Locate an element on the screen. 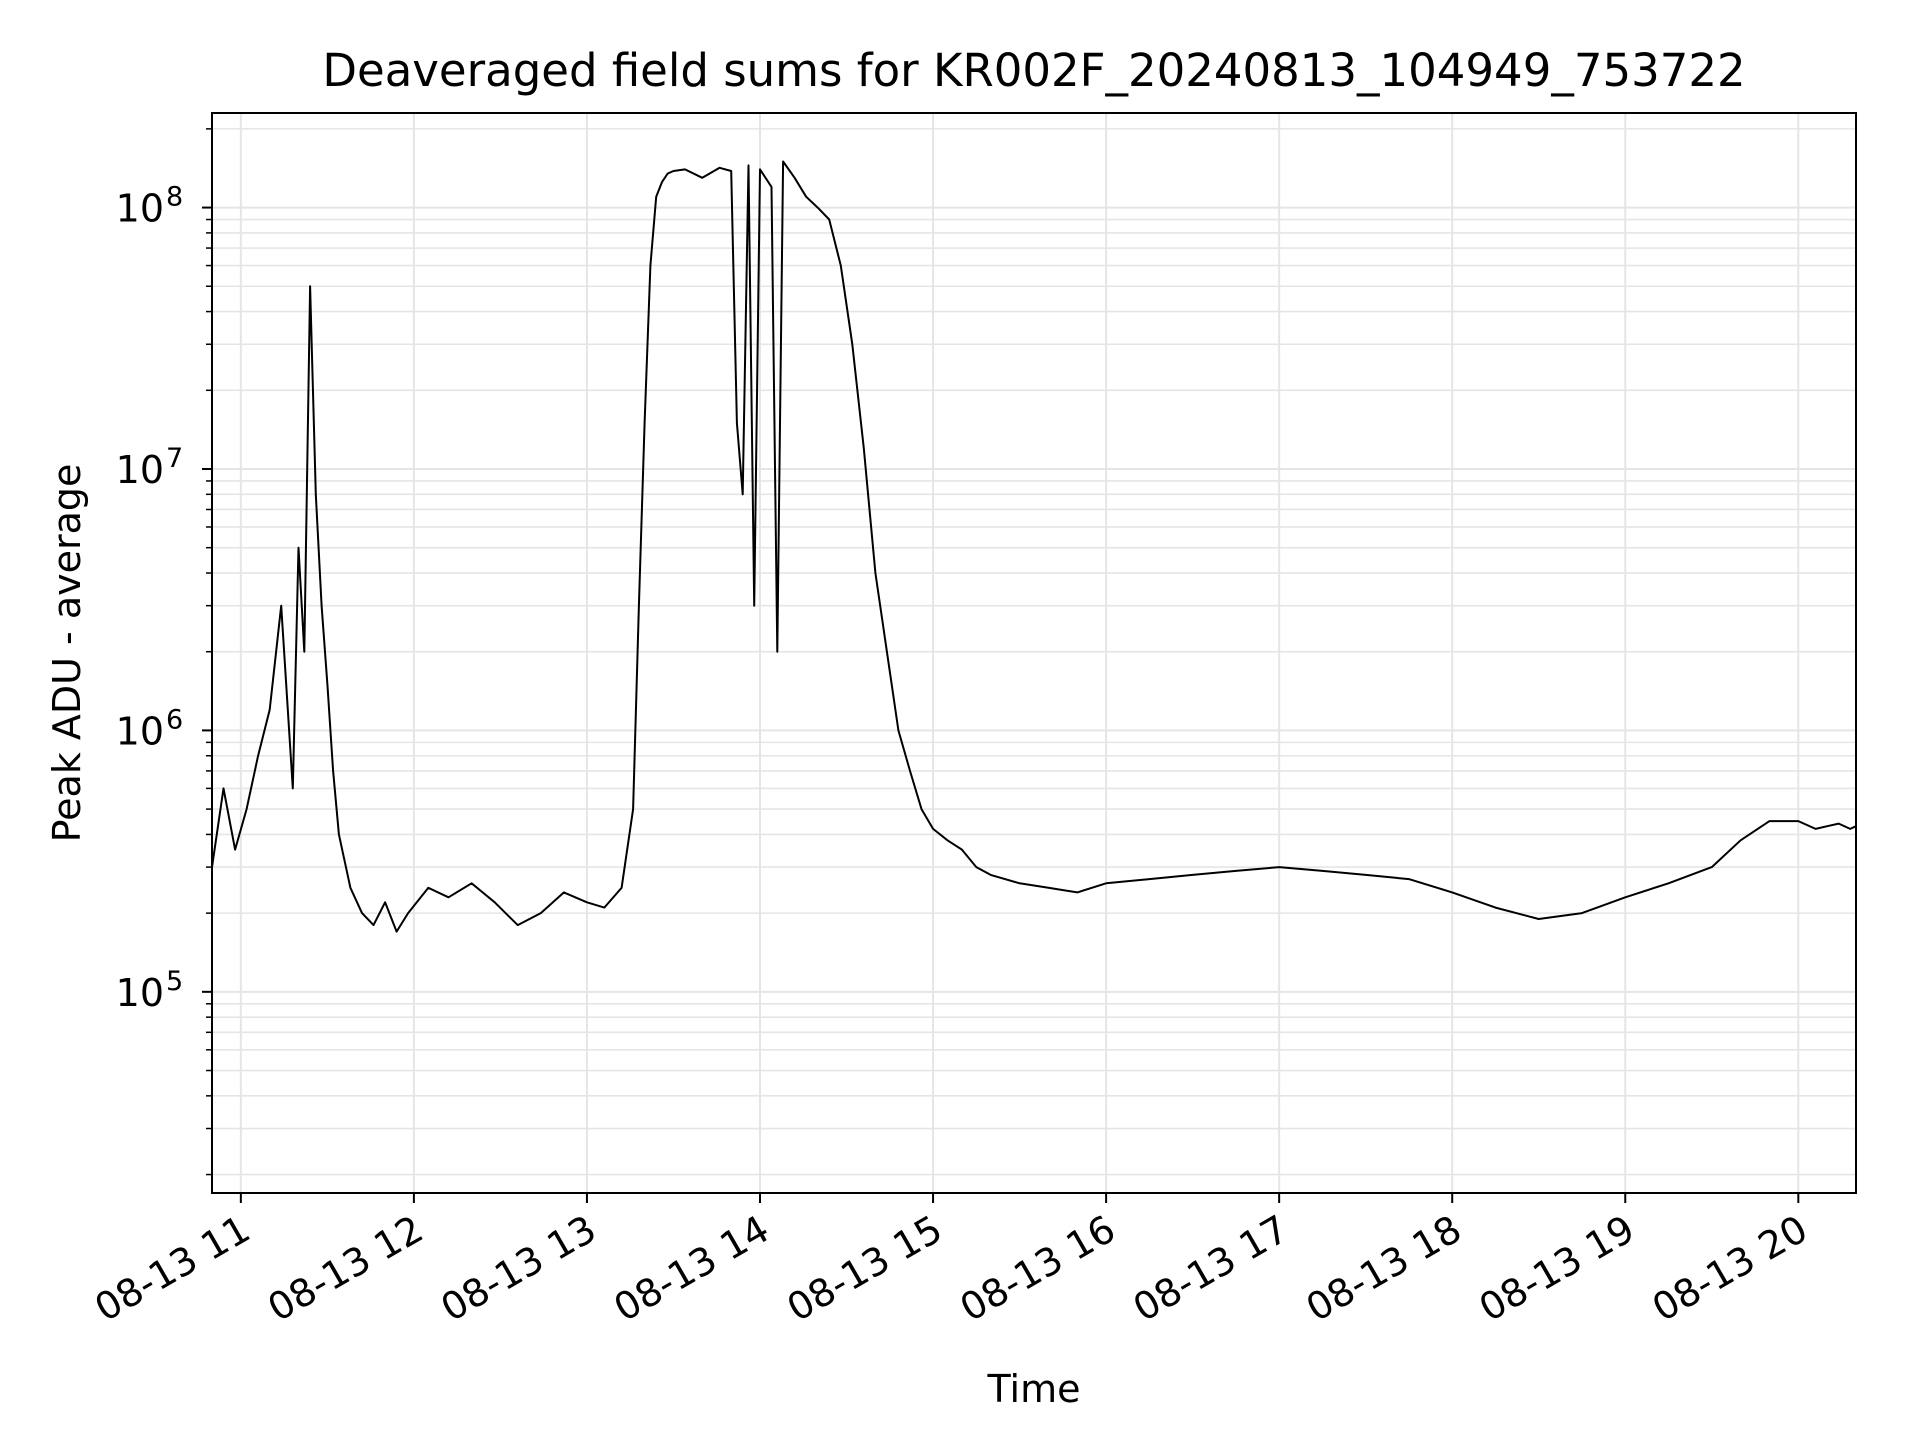  y-tick-exponent: 7 is located at coordinates (174, 458).